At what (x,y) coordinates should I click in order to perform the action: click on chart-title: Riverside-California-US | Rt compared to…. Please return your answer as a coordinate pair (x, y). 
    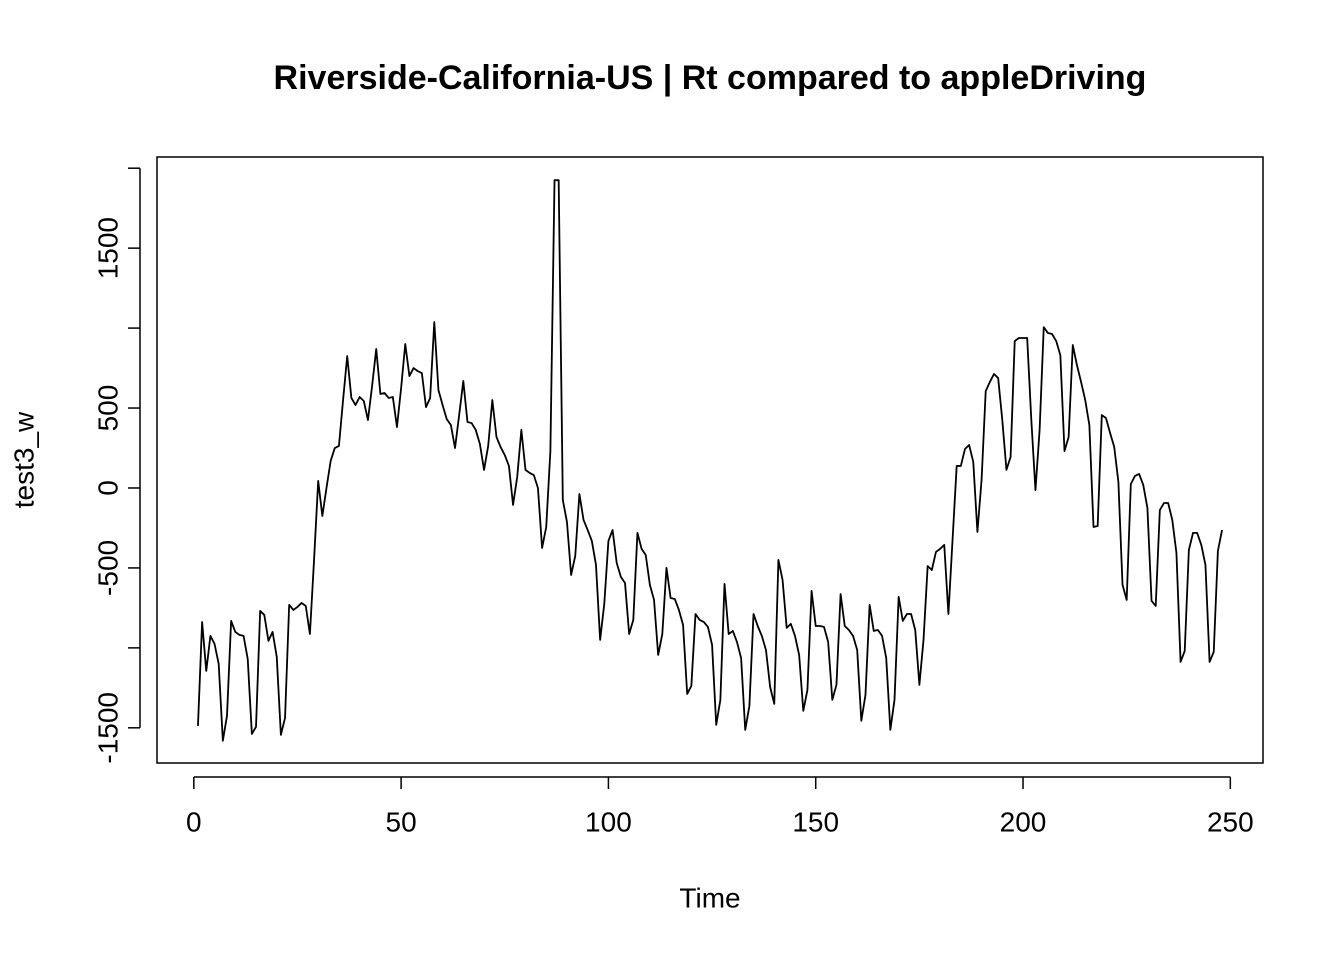
    Looking at the image, I should click on (710, 78).